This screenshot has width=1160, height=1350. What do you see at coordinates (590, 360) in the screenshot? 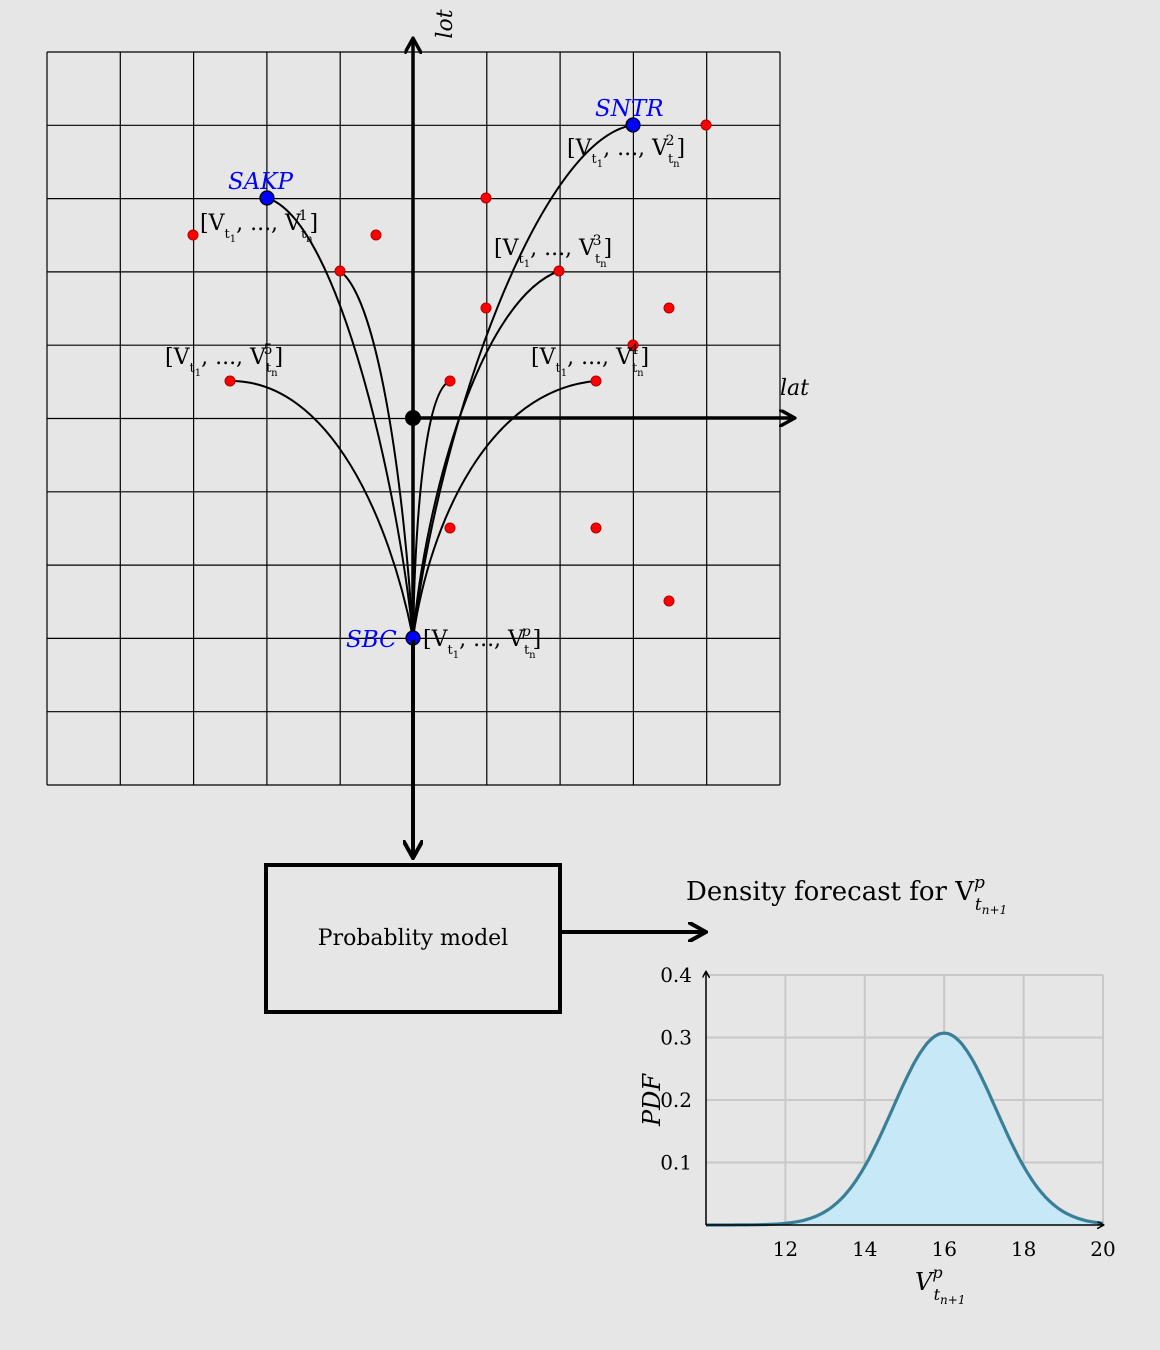
I see `series-label-v4: [Vt1, ..., Vtn4]` at bounding box center [590, 360].